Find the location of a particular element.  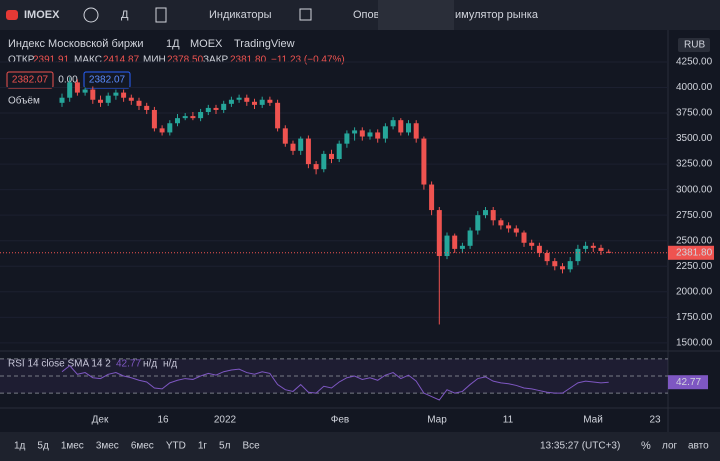

range-button: 5л is located at coordinates (225, 446).